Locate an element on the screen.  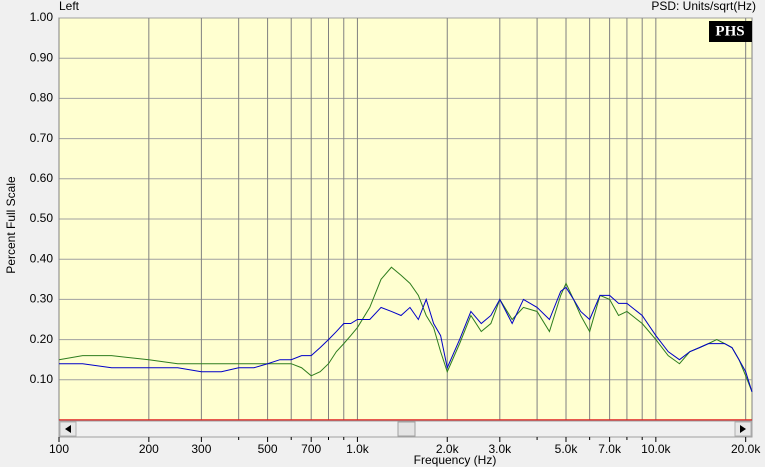
y-tick-label: 0.90 is located at coordinates (42, 57).